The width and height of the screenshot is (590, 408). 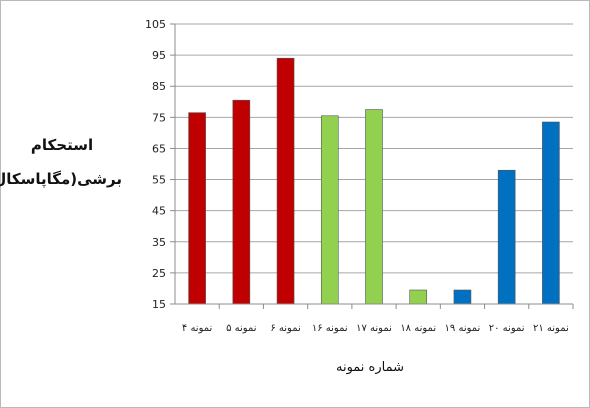 I want to click on x-tick-label: نمونه ۱۹, so click(x=463, y=328).